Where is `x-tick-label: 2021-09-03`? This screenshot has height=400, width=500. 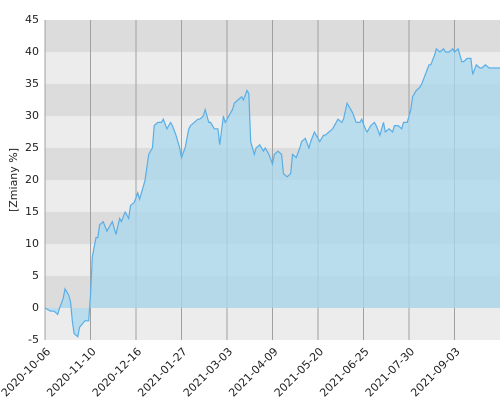
x-tick-label: 2021-09-03 is located at coordinates (435, 372).